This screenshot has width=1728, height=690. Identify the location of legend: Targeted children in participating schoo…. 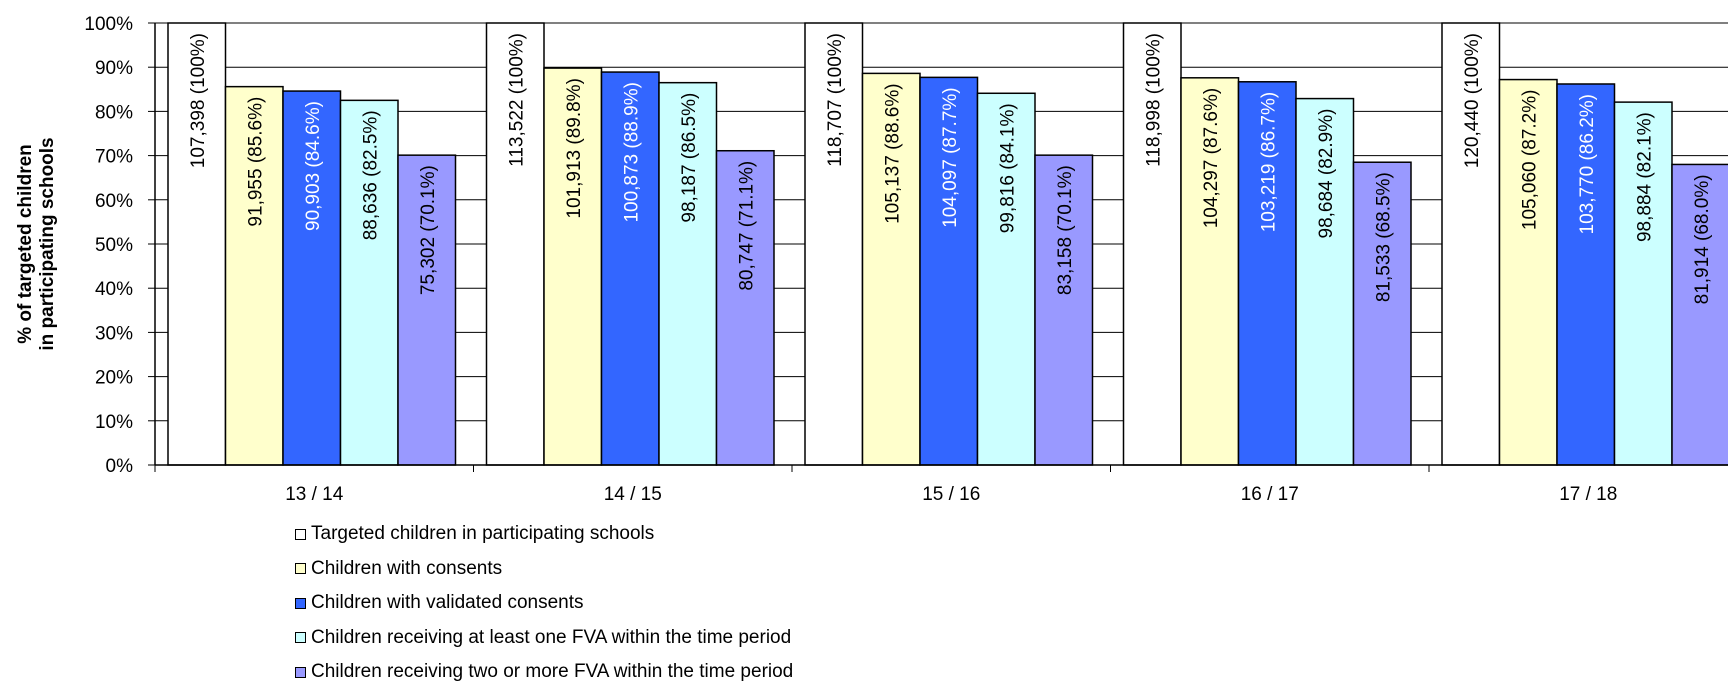
(544, 603).